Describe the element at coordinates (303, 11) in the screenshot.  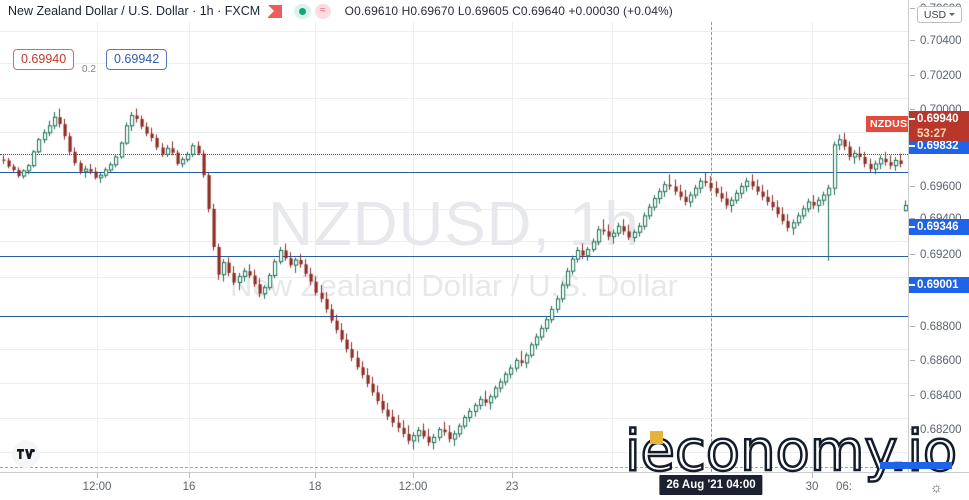
I see `green-dot-icon` at that location.